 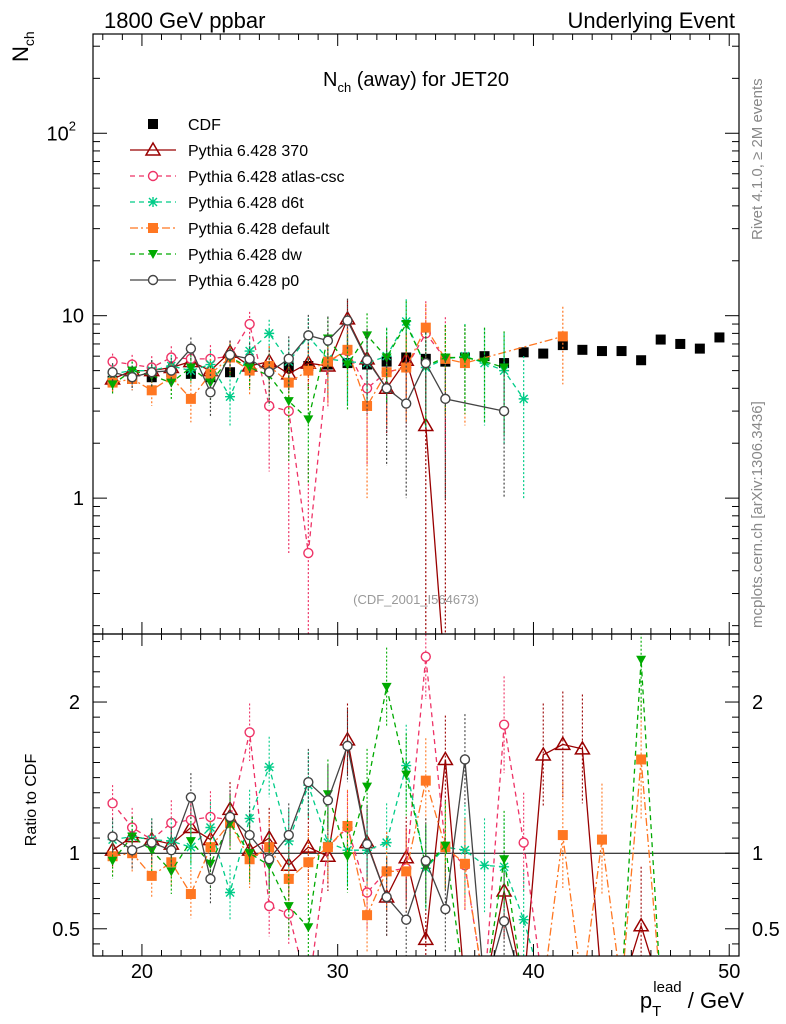 I want to click on ratio-y-tick-label-left: 0.5, so click(x=66, y=930).